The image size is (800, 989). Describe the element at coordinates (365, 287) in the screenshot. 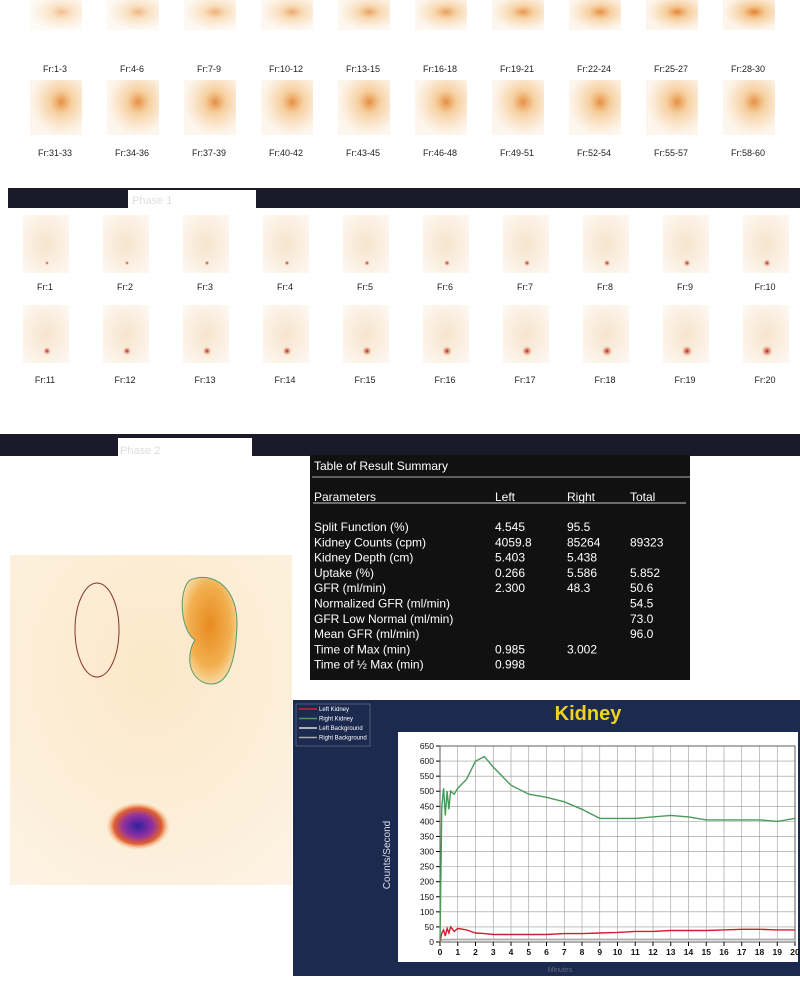

I see `frame-label: Fr:5` at that location.